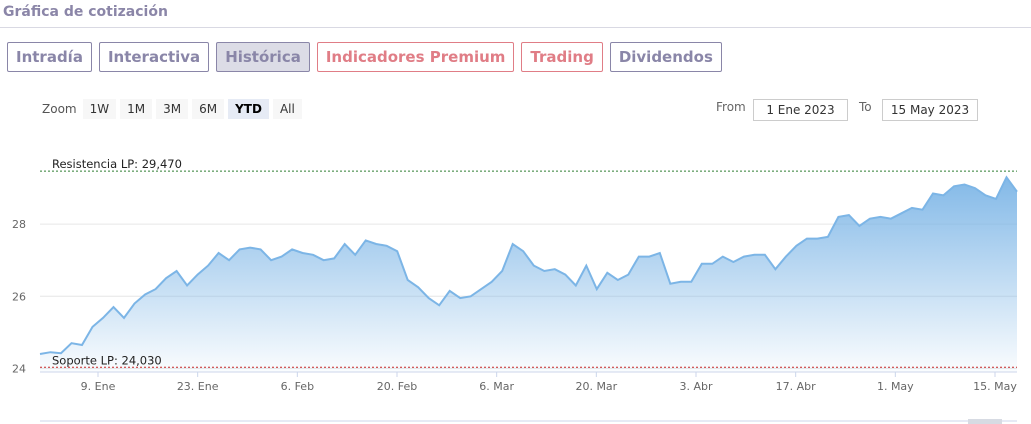 The image size is (1031, 424). I want to click on zoom-button-all: All, so click(287, 109).